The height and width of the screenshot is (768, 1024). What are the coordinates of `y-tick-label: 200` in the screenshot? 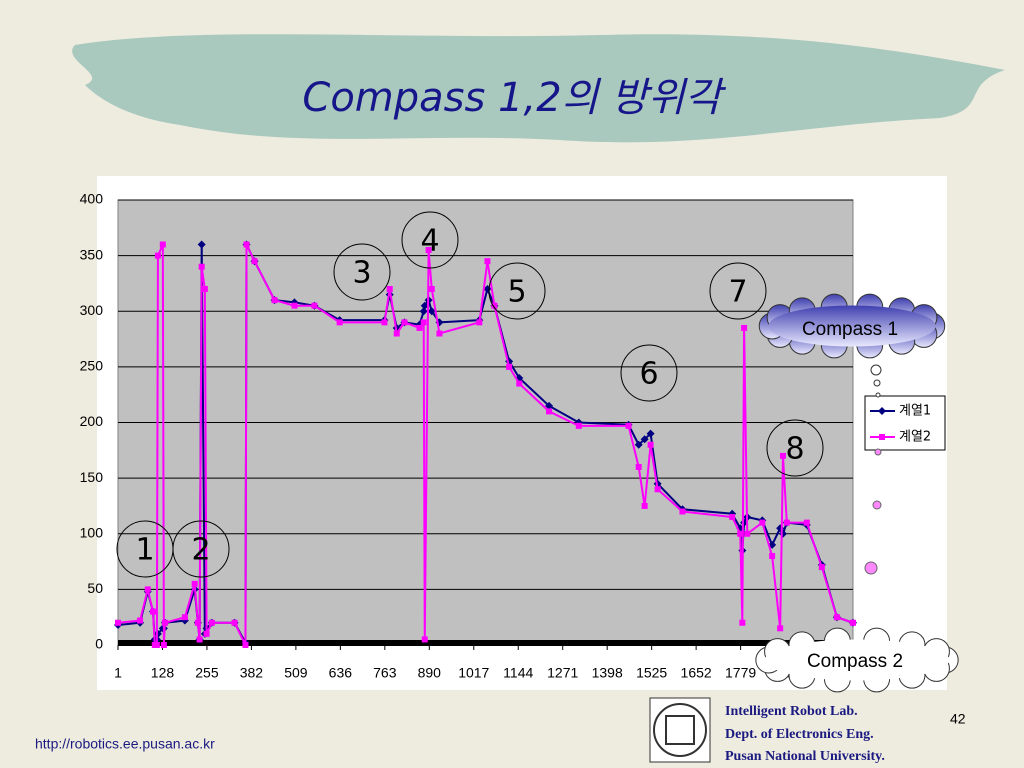 It's located at (92, 421).